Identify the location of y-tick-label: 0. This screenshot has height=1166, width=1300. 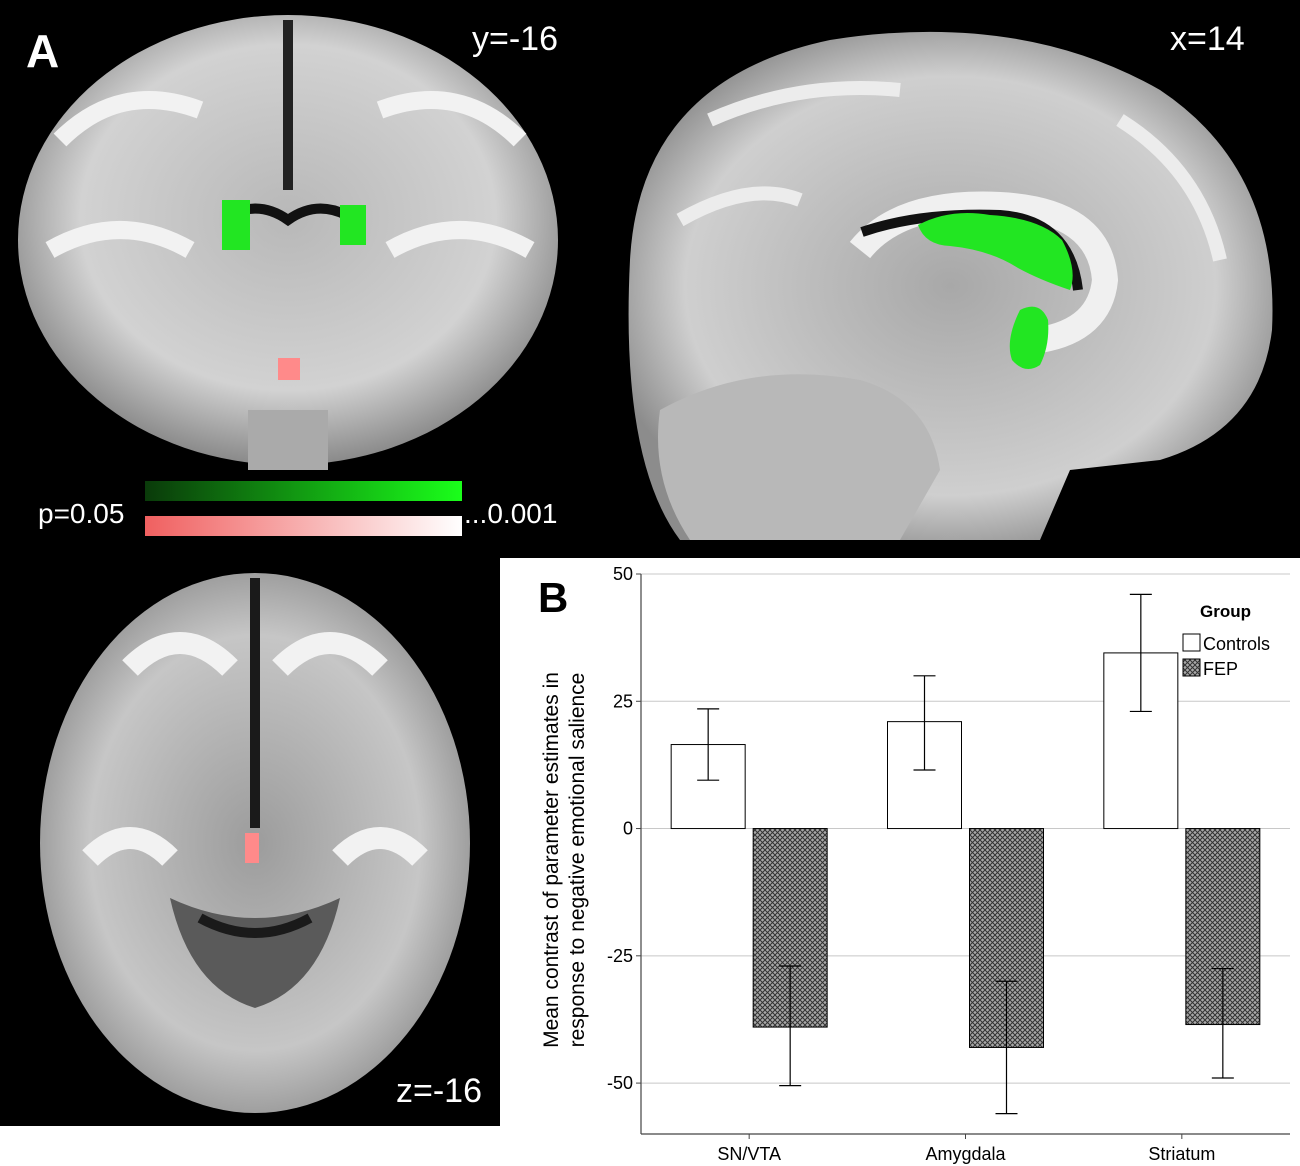
(628, 829).